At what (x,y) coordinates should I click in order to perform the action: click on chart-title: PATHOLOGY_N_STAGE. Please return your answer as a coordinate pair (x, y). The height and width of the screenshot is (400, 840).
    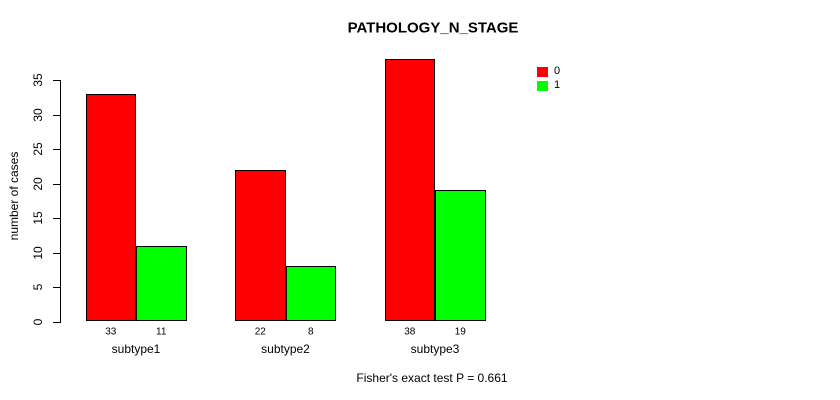
    Looking at the image, I should click on (433, 28).